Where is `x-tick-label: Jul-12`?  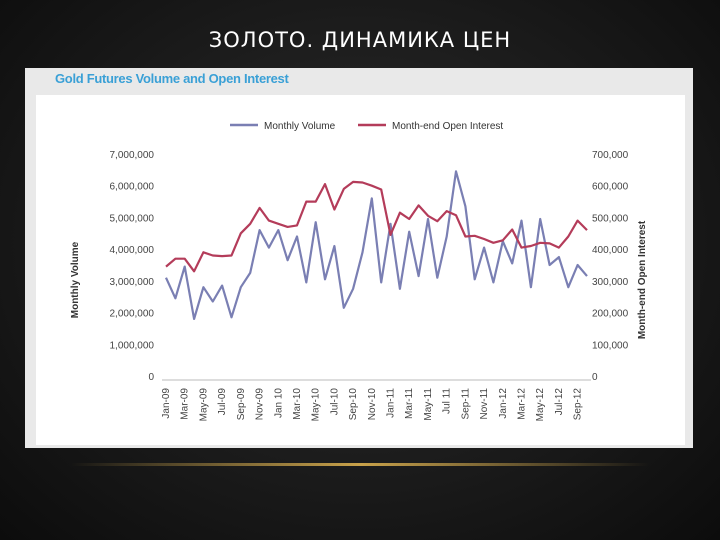
x-tick-label: Jul-12 is located at coordinates (559, 402).